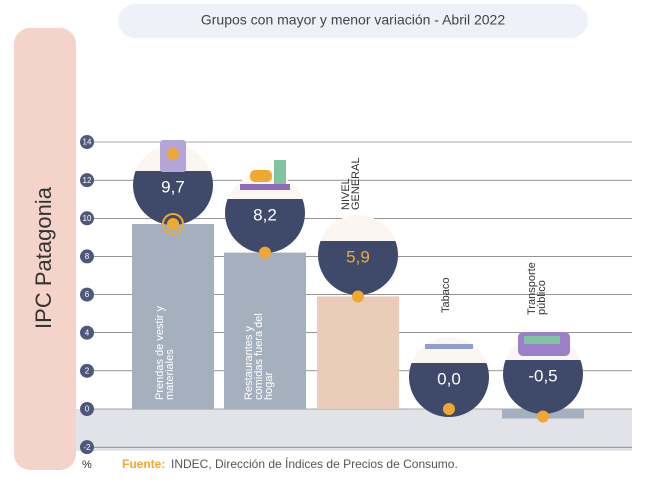 Image resolution: width=666 pixels, height=482 pixels. I want to click on side-label: IPC Patagonia, so click(43, 257).